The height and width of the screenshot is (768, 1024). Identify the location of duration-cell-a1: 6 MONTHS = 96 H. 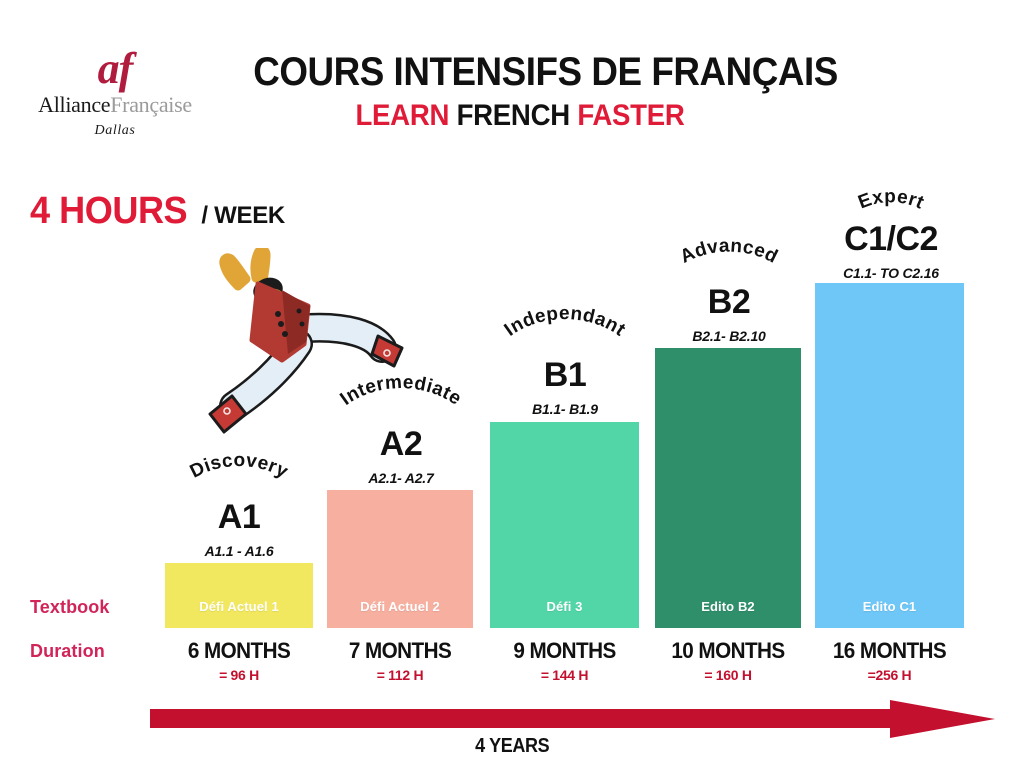
(239, 660).